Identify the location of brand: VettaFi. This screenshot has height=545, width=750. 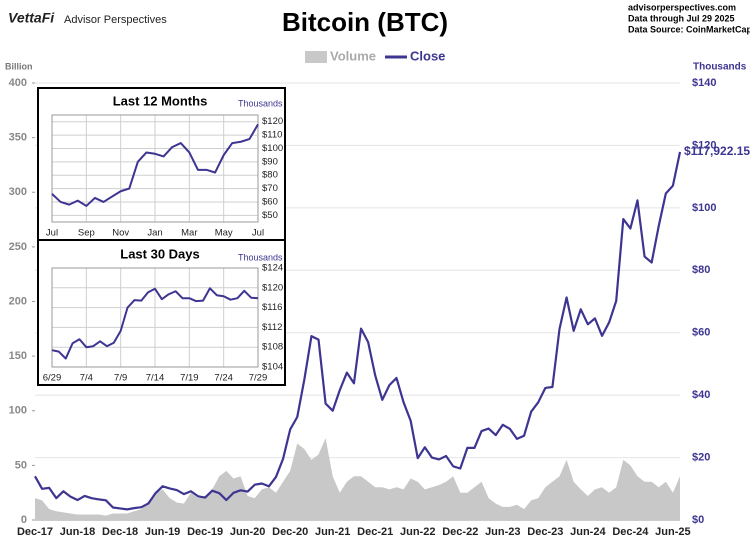
(31, 18).